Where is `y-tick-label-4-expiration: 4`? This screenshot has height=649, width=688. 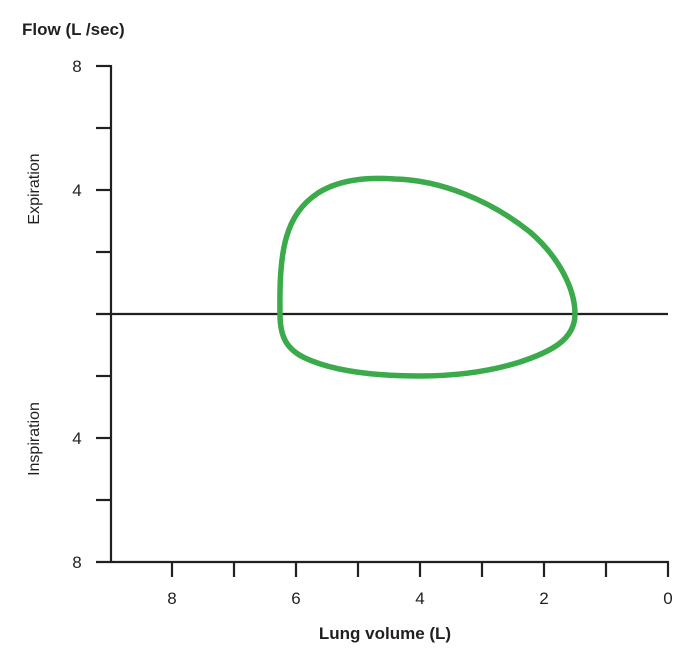
y-tick-label-4-expiration: 4 is located at coordinates (77, 190).